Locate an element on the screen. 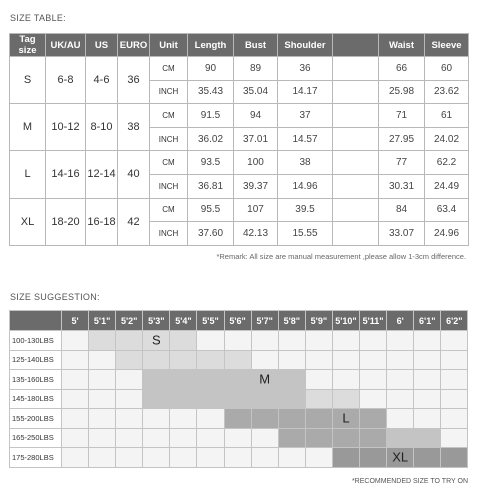  header-cell: Waist is located at coordinates (401, 45).